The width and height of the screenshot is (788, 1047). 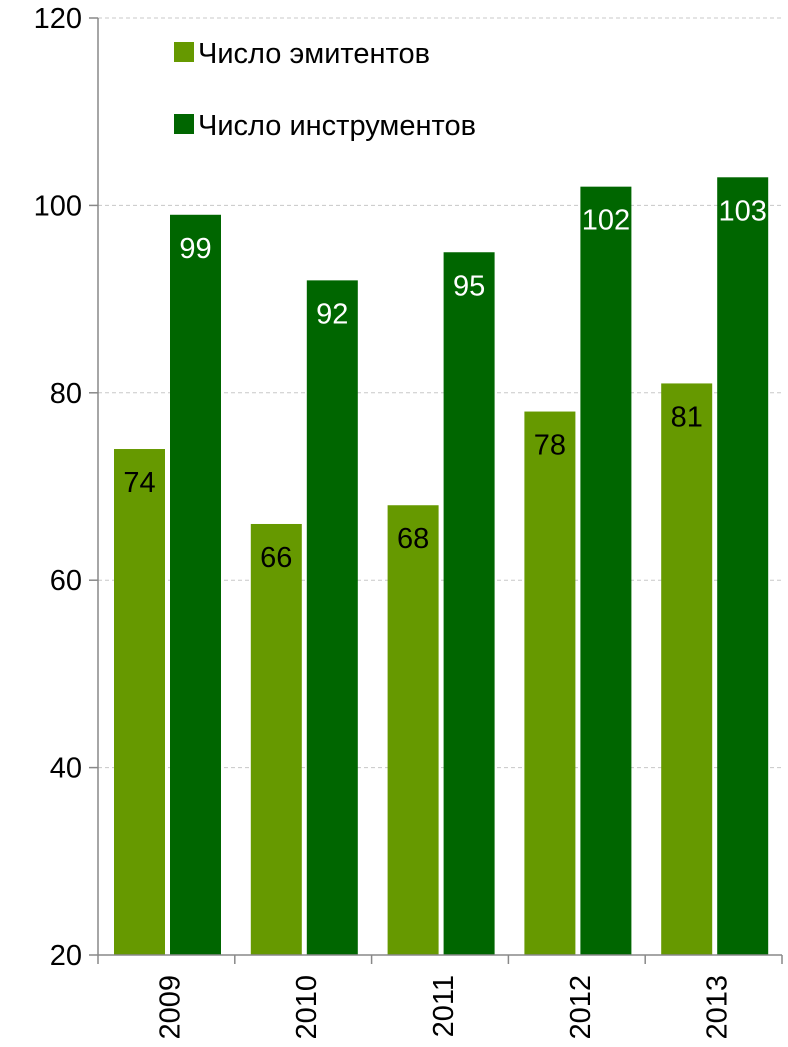 What do you see at coordinates (606, 221) in the screenshot?
I see `data-label-instruments-2012: 102` at bounding box center [606, 221].